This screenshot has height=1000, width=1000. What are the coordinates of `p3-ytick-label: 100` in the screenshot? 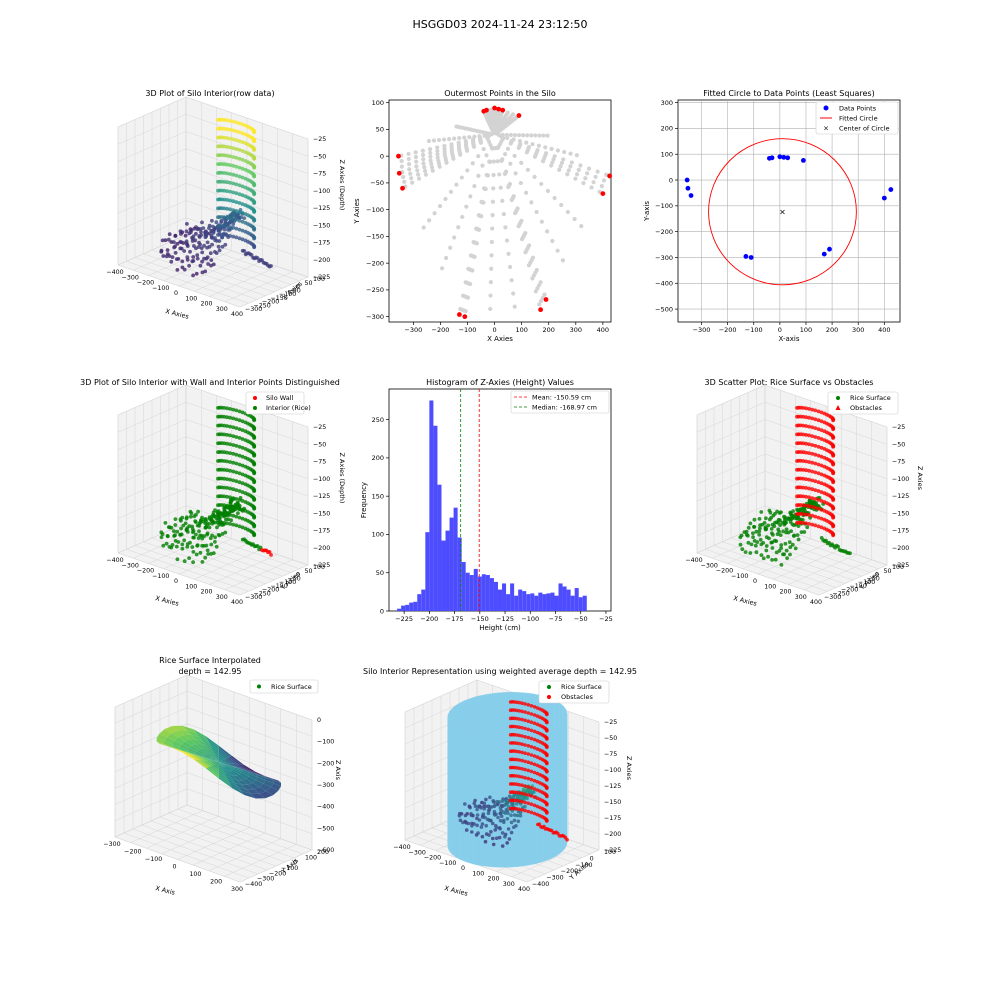 It's located at (667, 155).